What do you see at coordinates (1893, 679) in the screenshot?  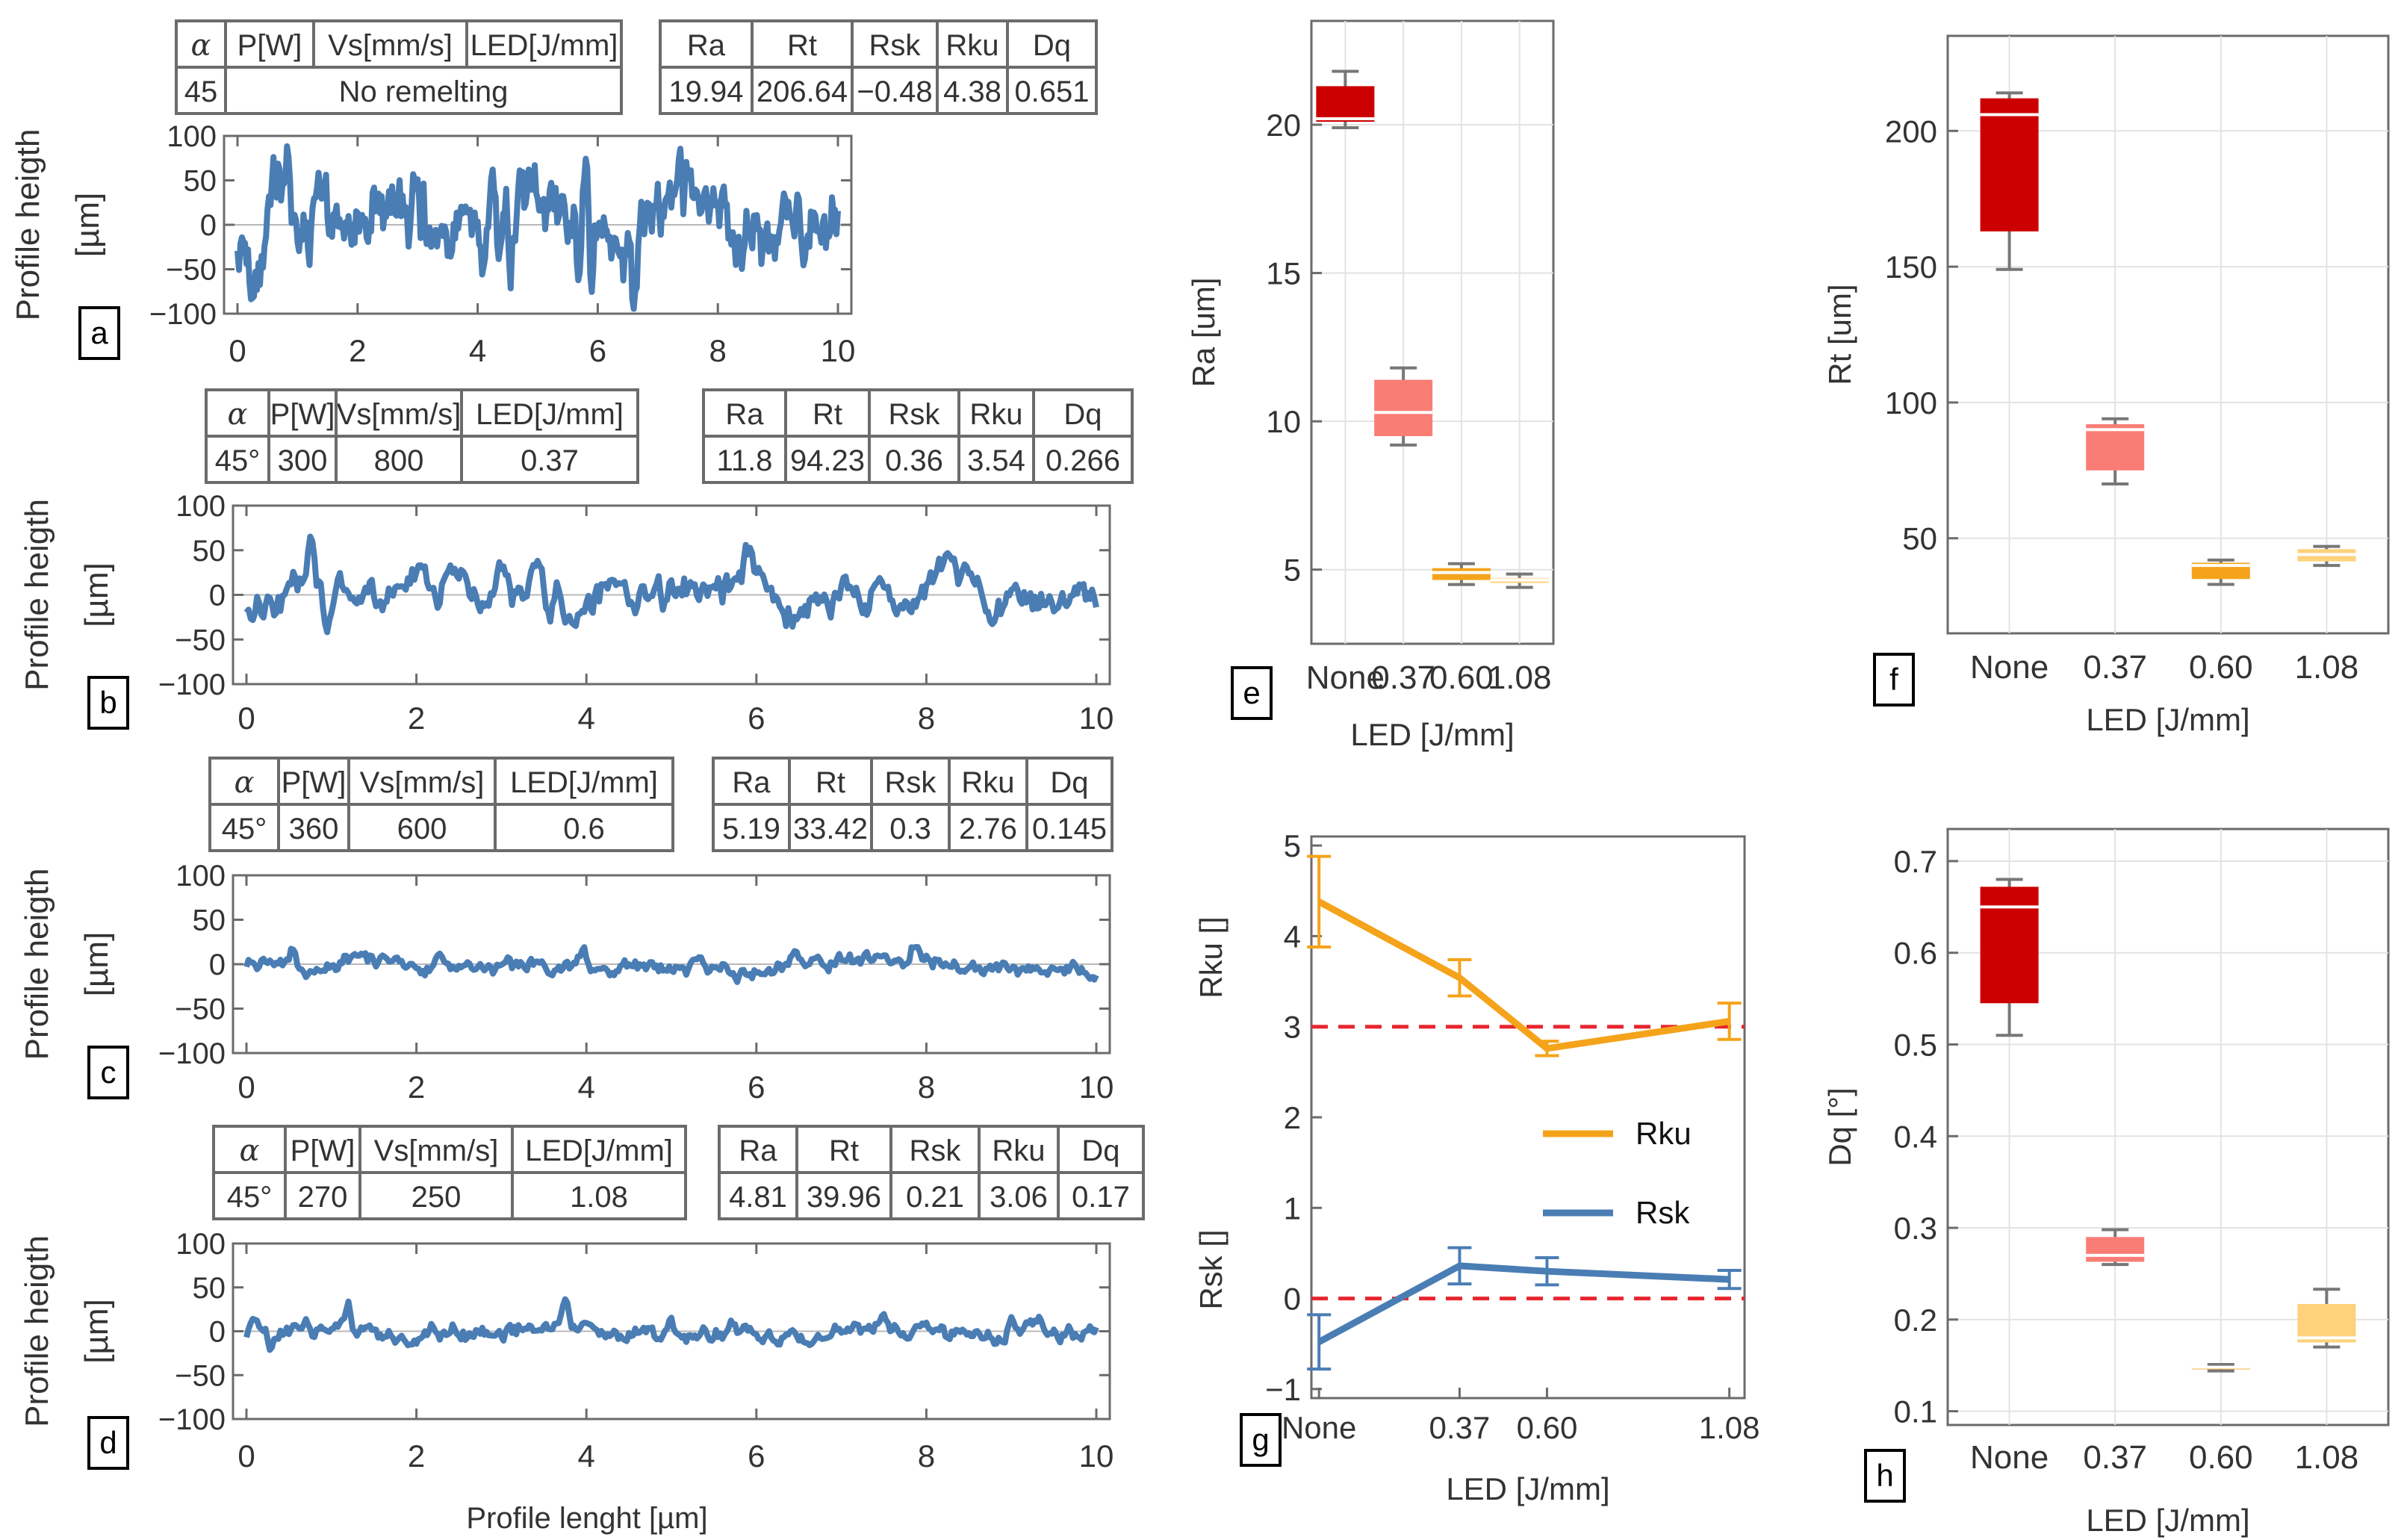 I see `panel-letter-f: f` at bounding box center [1893, 679].